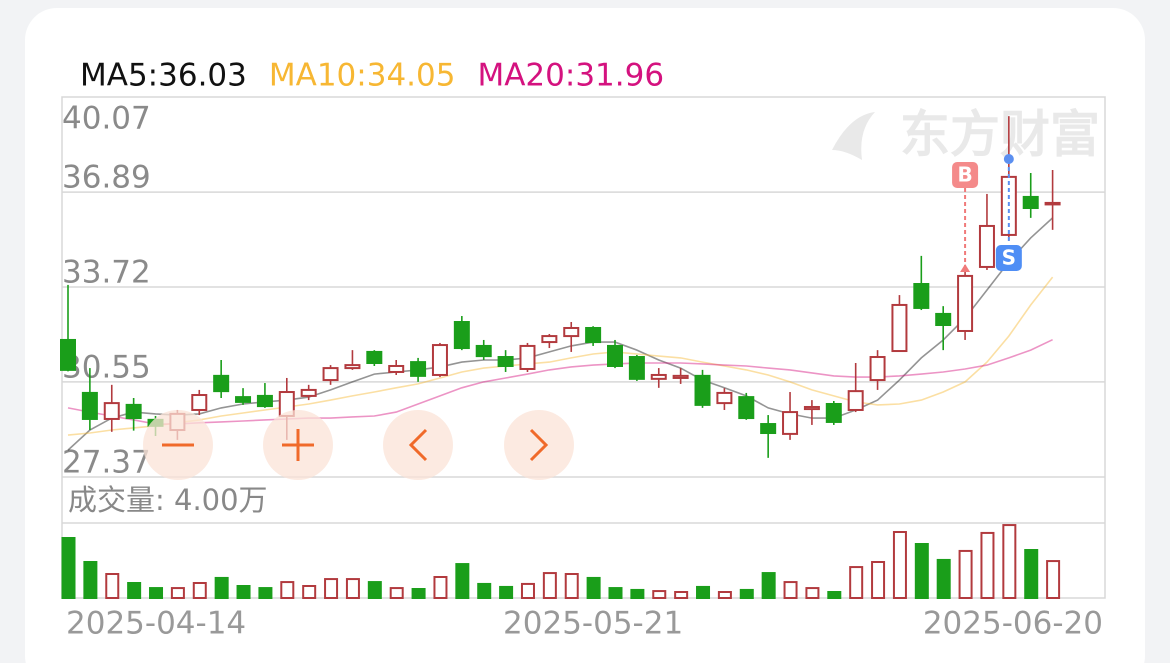 The image size is (1170, 663). What do you see at coordinates (163, 76) in the screenshot?
I see `legend-entry: MA5:36.03` at bounding box center [163, 76].